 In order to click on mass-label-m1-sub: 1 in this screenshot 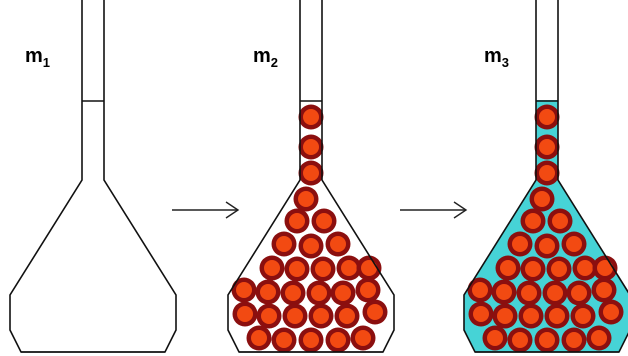, I will do `click(46, 62)`.